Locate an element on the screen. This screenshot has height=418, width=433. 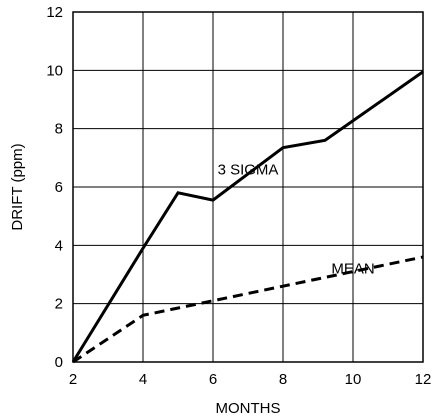
x-axis-title: MONTHS is located at coordinates (248, 408).